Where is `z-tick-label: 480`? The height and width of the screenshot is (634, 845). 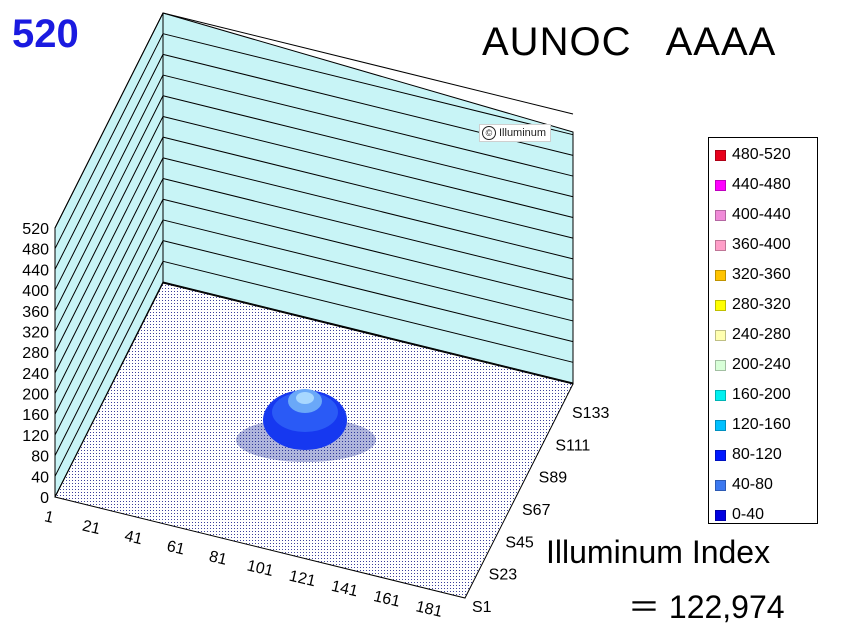 z-tick-label: 480 is located at coordinates (35, 250).